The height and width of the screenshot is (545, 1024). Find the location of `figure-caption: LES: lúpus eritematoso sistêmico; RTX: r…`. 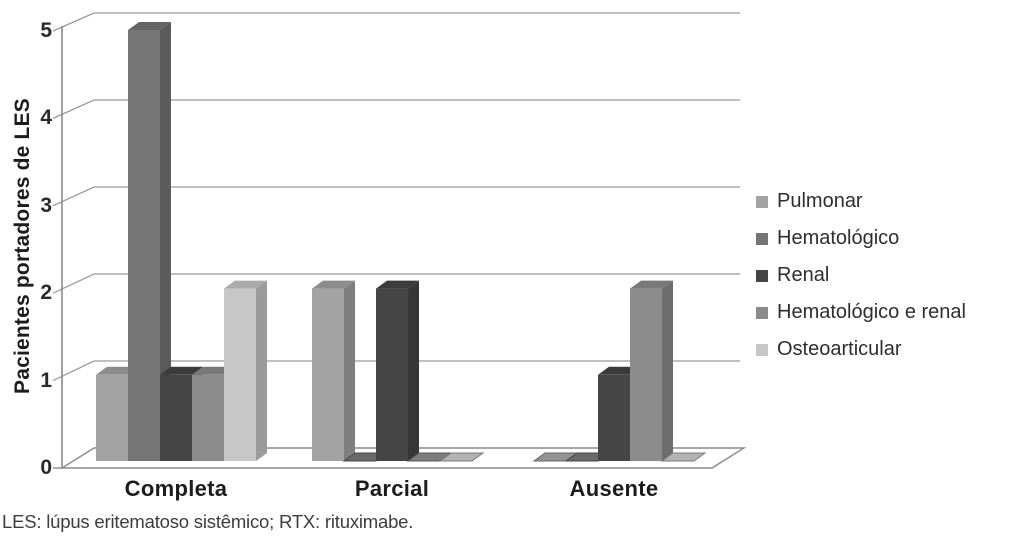

figure-caption: LES: lúpus eritematoso sistêmico; RTX: r… is located at coordinates (208, 521).